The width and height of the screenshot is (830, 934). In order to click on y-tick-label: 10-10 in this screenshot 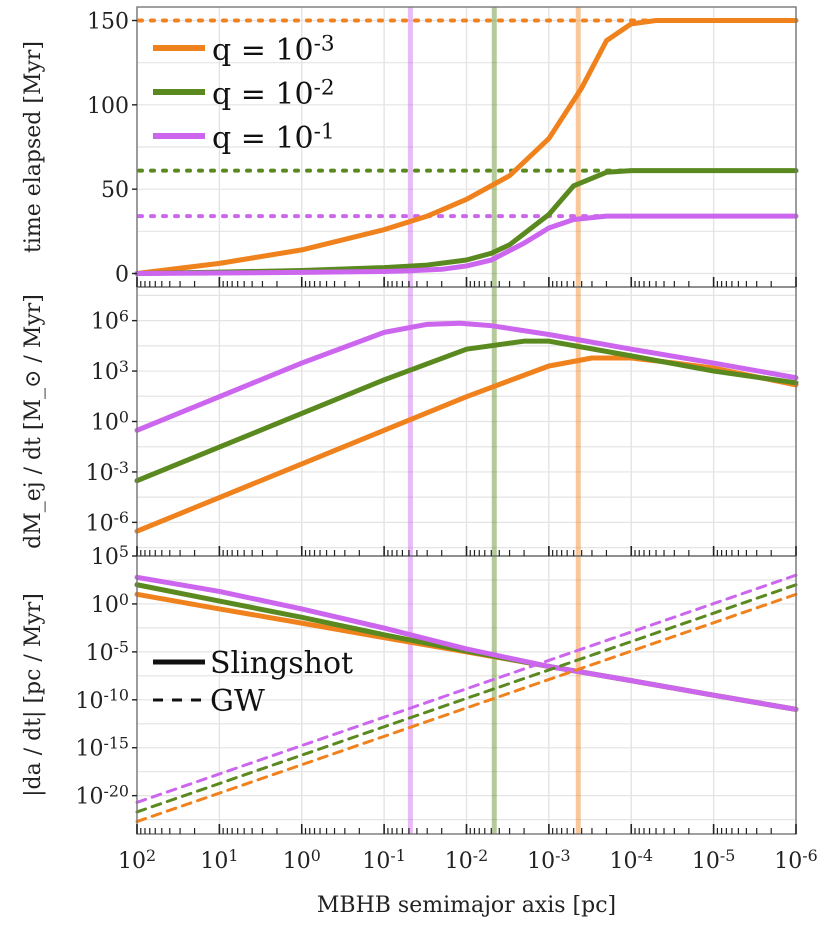, I will do `click(103, 700)`.